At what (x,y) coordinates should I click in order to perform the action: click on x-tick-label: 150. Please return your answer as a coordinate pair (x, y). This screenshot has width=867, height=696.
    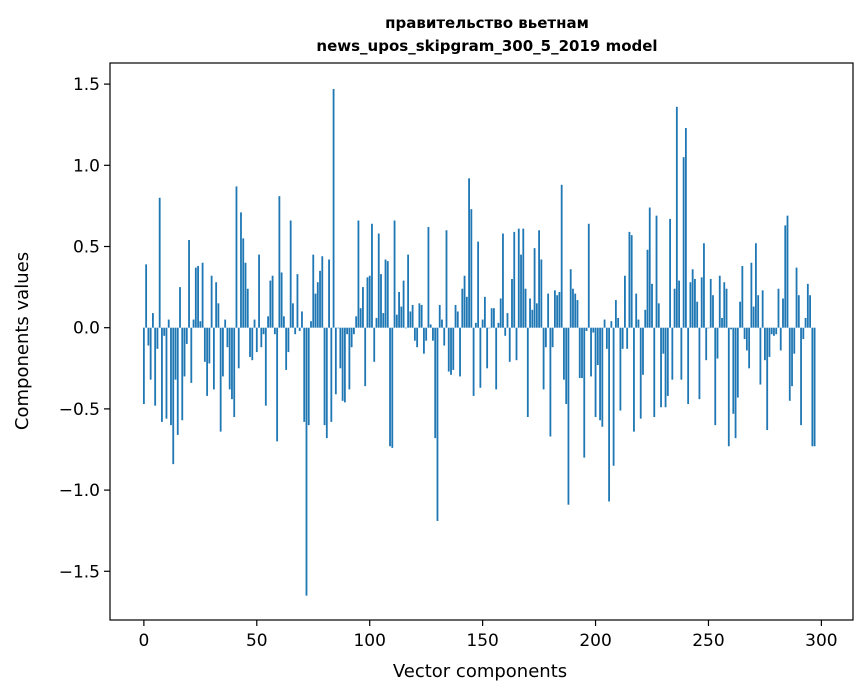
    Looking at the image, I should click on (482, 641).